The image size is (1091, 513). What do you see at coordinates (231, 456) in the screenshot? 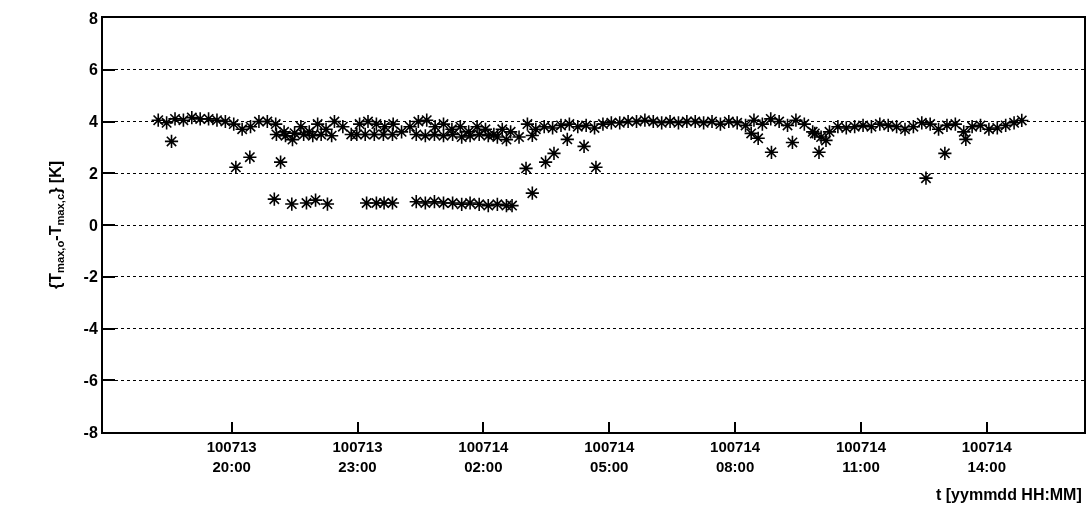
I see `x-tick-label: 100713 20:00` at bounding box center [231, 456].